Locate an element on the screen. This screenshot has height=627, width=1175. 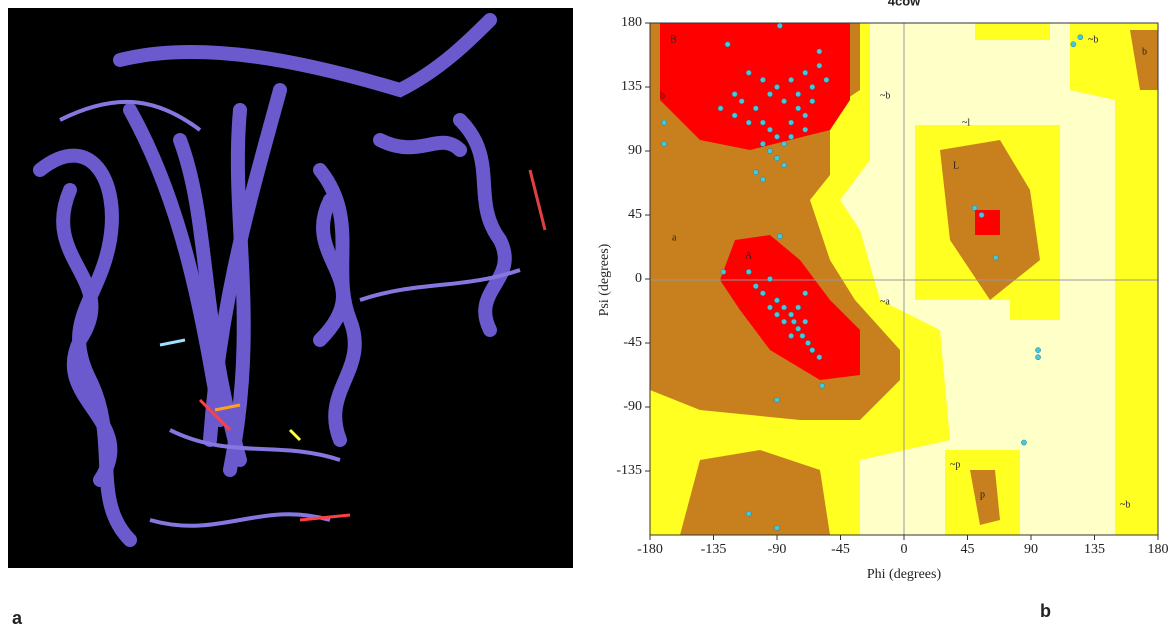
x-tick-label: 0 is located at coordinates (904, 549).